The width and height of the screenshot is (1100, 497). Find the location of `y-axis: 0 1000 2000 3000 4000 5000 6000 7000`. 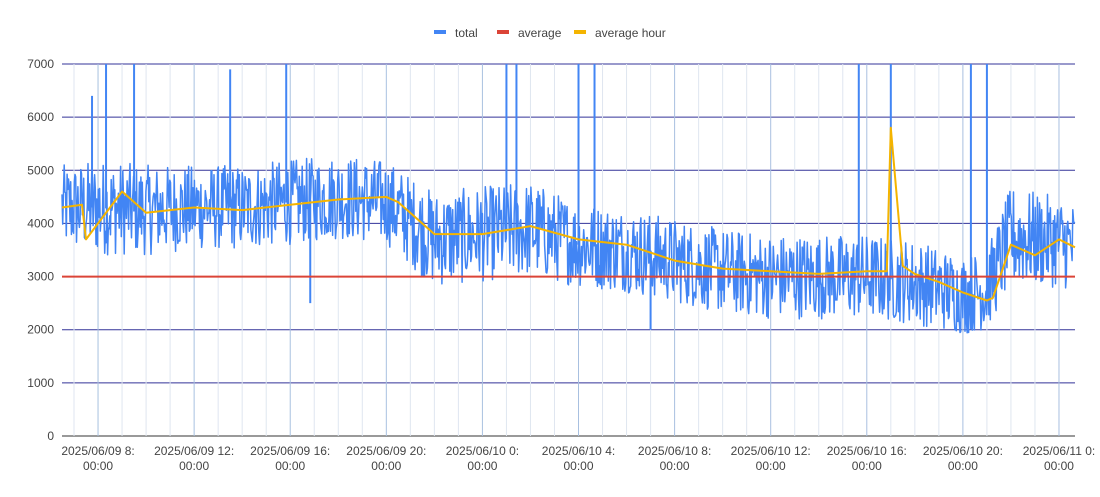

y-axis: 0 1000 2000 3000 4000 5000 6000 7000 is located at coordinates (40, 250).